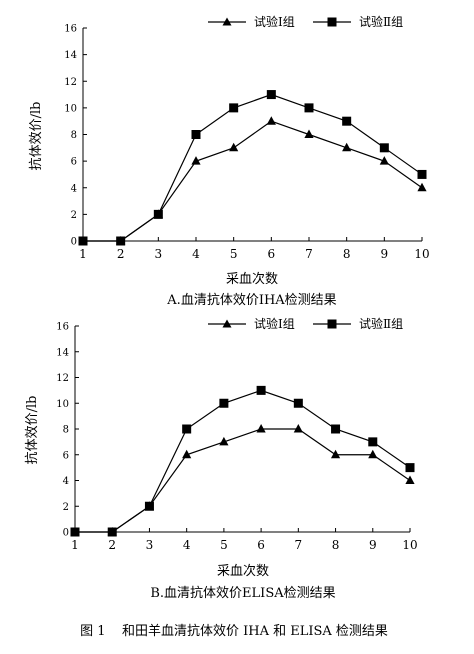 This screenshot has width=474, height=654. I want to click on chart-a-legend: 试验Ⅰ组 试验Ⅱ组, so click(305, 21).